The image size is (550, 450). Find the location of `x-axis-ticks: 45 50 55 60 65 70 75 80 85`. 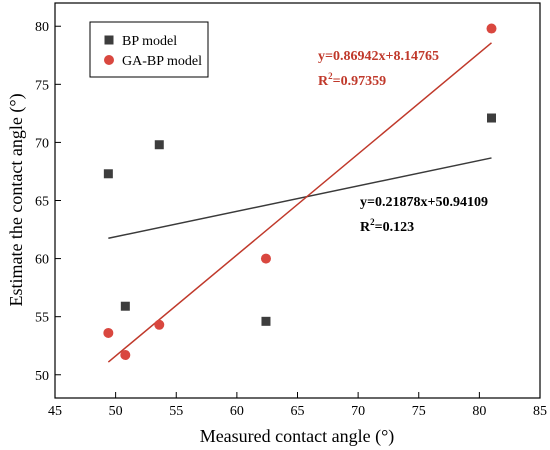

x-axis-ticks: 45 50 55 60 65 70 75 80 85 is located at coordinates (297, 405).